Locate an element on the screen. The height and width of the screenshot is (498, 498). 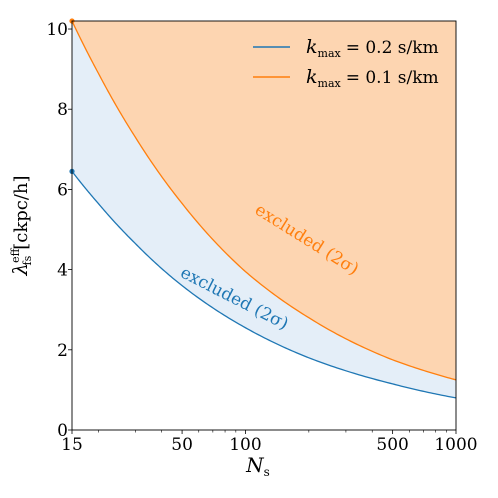
legend-entry-kmax-0.2-label: kmax = 0.2 s/km is located at coordinates (372, 48).